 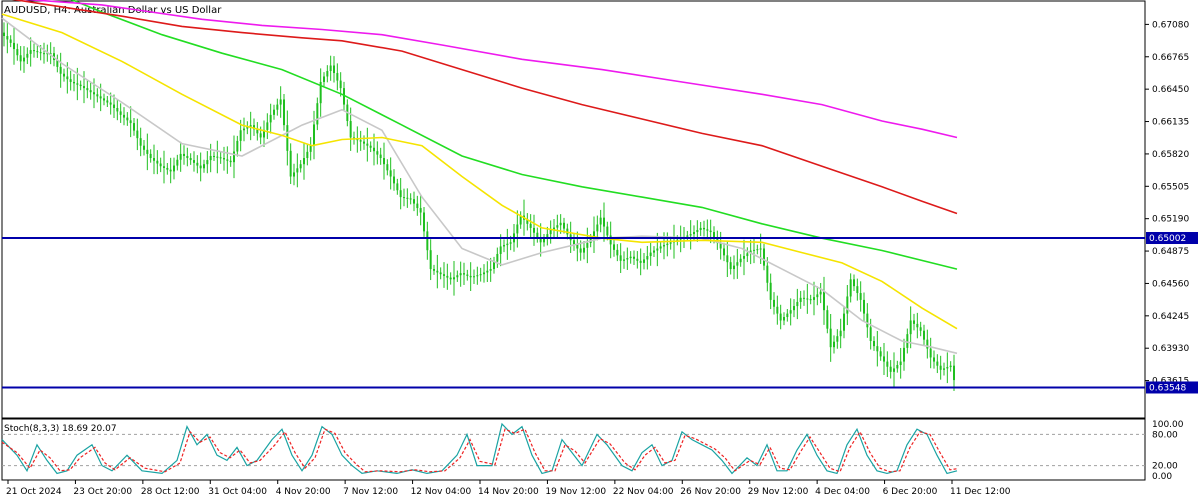 I want to click on y-tick-label: 0.65190, so click(x=1170, y=220).